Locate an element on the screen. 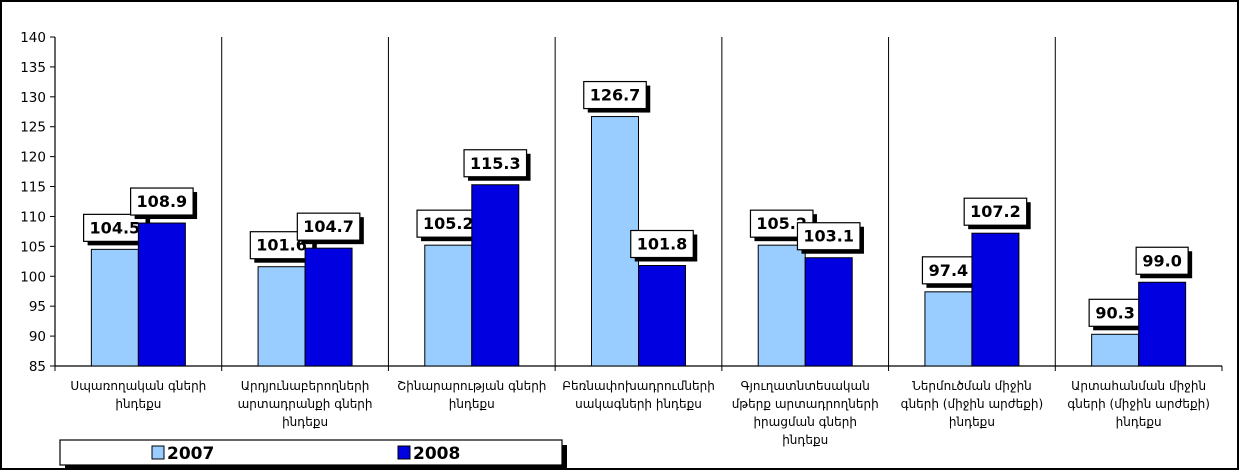  x-category-label: սակագների ինդեքս is located at coordinates (638, 404).